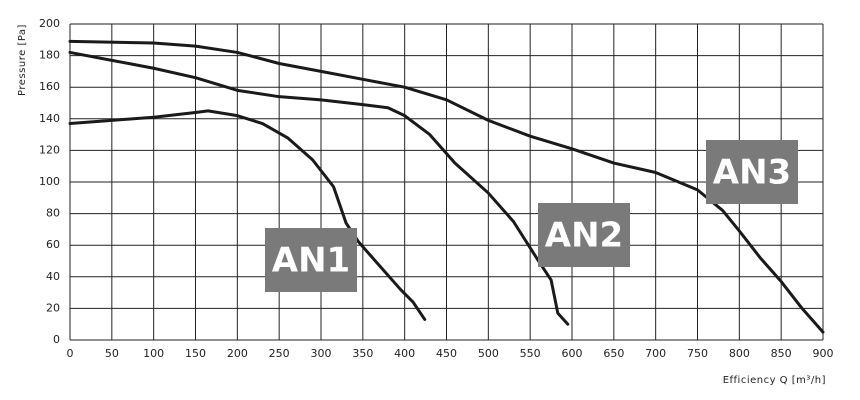 The width and height of the screenshot is (860, 400). I want to click on series-tag: AN1, so click(311, 261).